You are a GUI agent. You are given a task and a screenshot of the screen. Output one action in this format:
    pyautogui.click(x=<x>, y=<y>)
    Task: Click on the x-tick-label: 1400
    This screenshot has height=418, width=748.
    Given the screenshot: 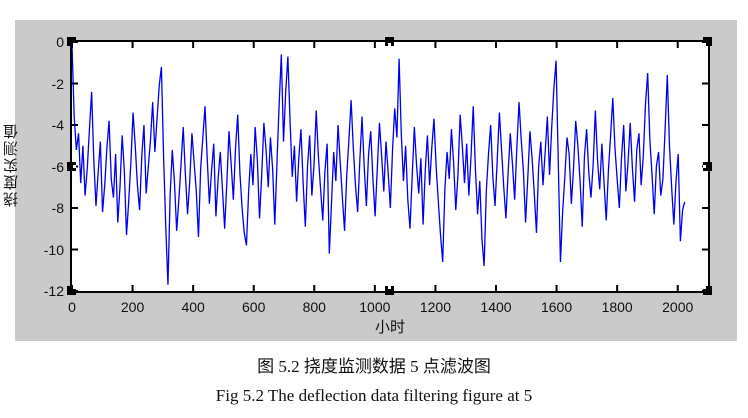 What is the action you would take?
    pyautogui.click(x=496, y=307)
    